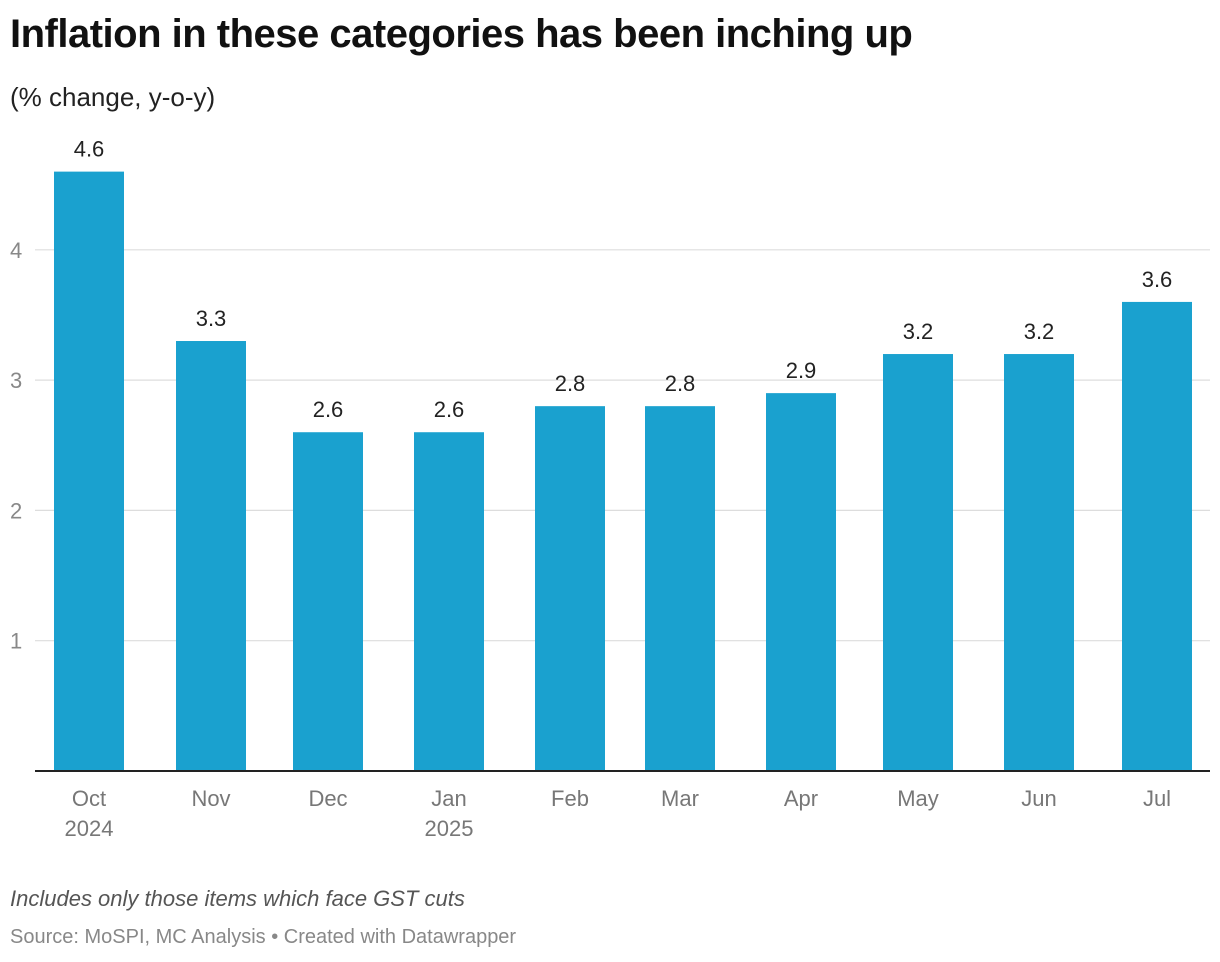 The height and width of the screenshot is (962, 1220). What do you see at coordinates (89, 813) in the screenshot?
I see `category-label: Oct 2024` at bounding box center [89, 813].